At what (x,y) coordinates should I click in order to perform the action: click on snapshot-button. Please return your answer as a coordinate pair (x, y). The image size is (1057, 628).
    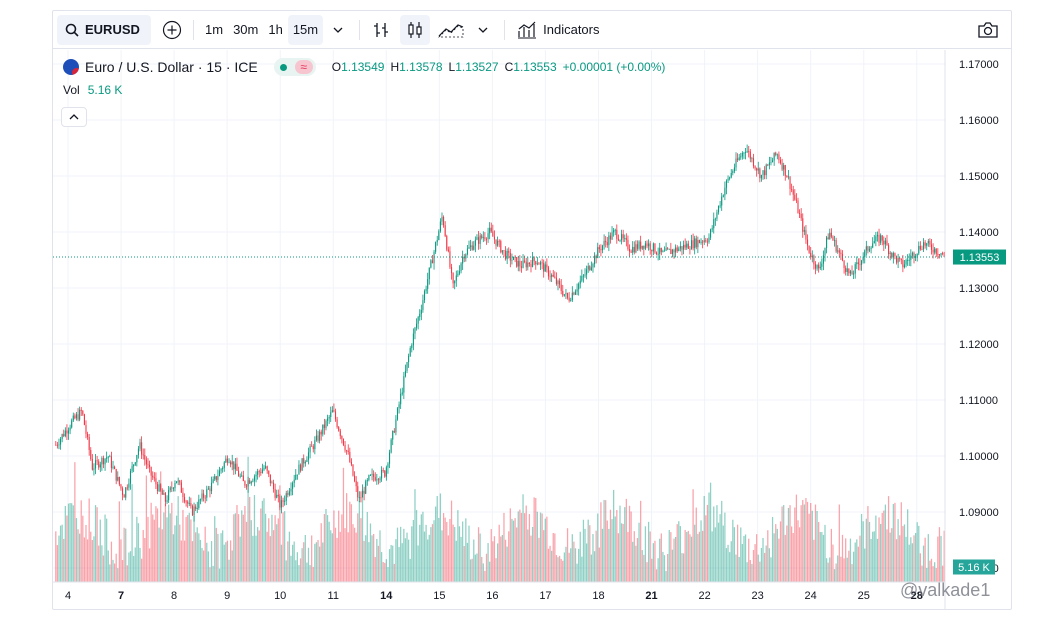
    Looking at the image, I should click on (988, 30).